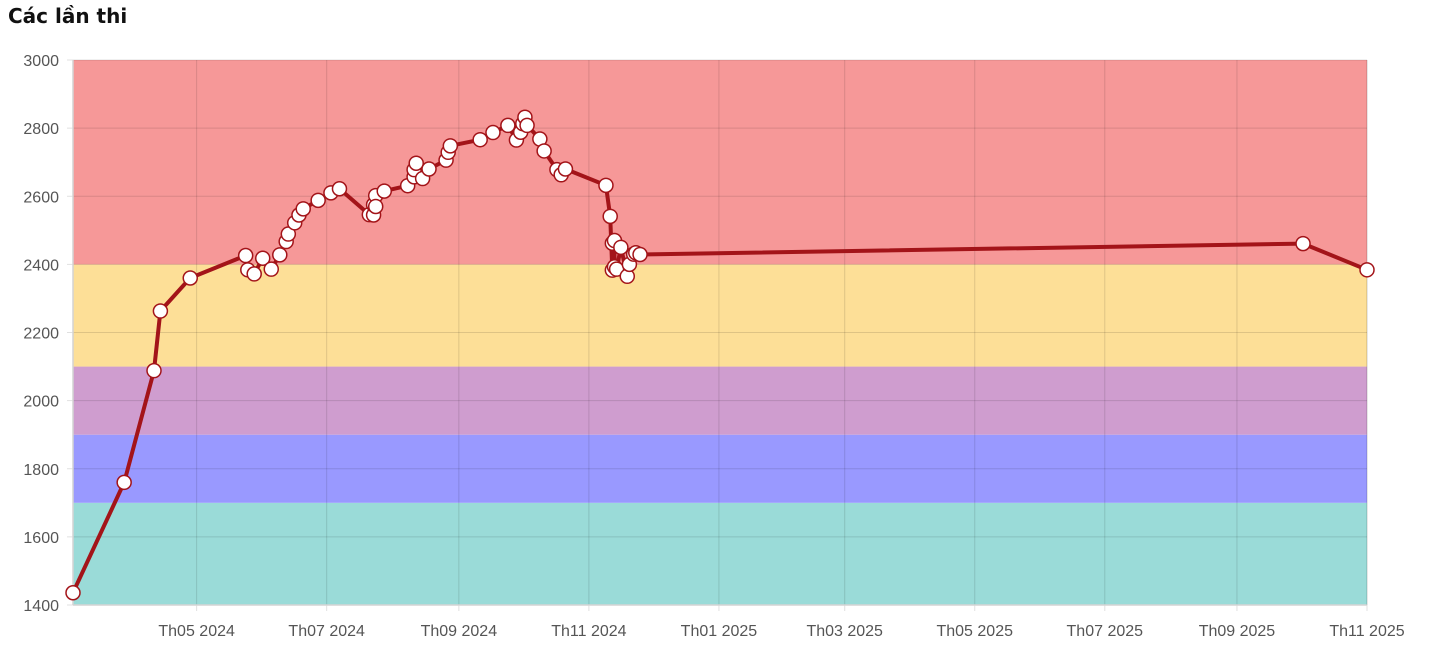  What do you see at coordinates (326, 631) in the screenshot?
I see `x-tick-label: Th07 2024` at bounding box center [326, 631].